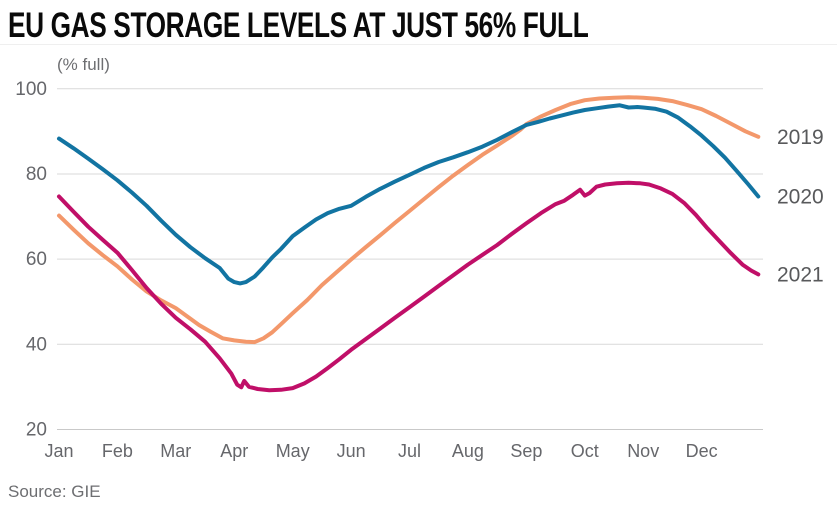 The height and width of the screenshot is (516, 837). I want to click on chart-title: EU GAS STORAGE LEVELS AT JUST 56% FULL, so click(298, 25).